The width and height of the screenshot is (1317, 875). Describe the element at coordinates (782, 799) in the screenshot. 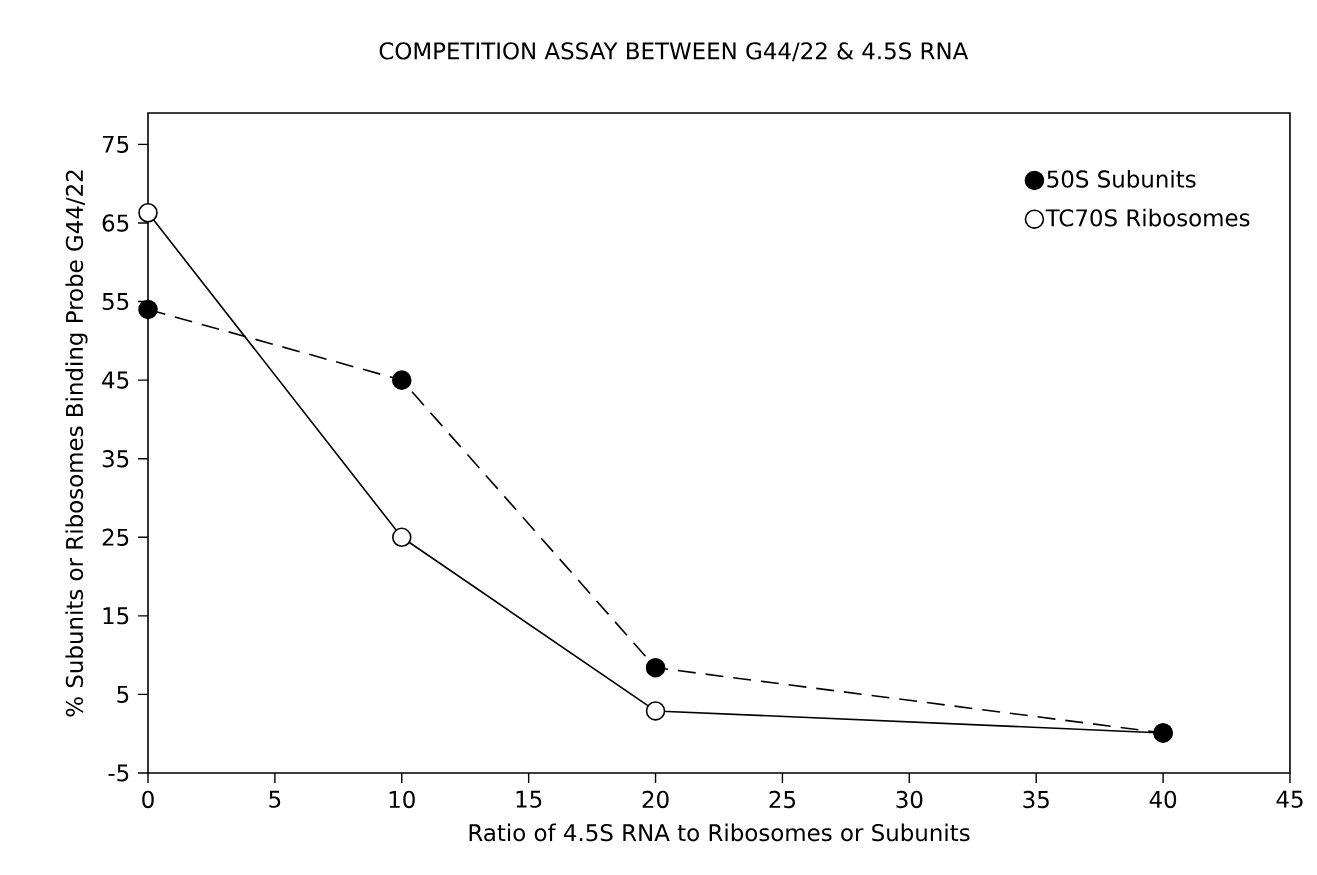

I see `x-tick-label: 25` at that location.